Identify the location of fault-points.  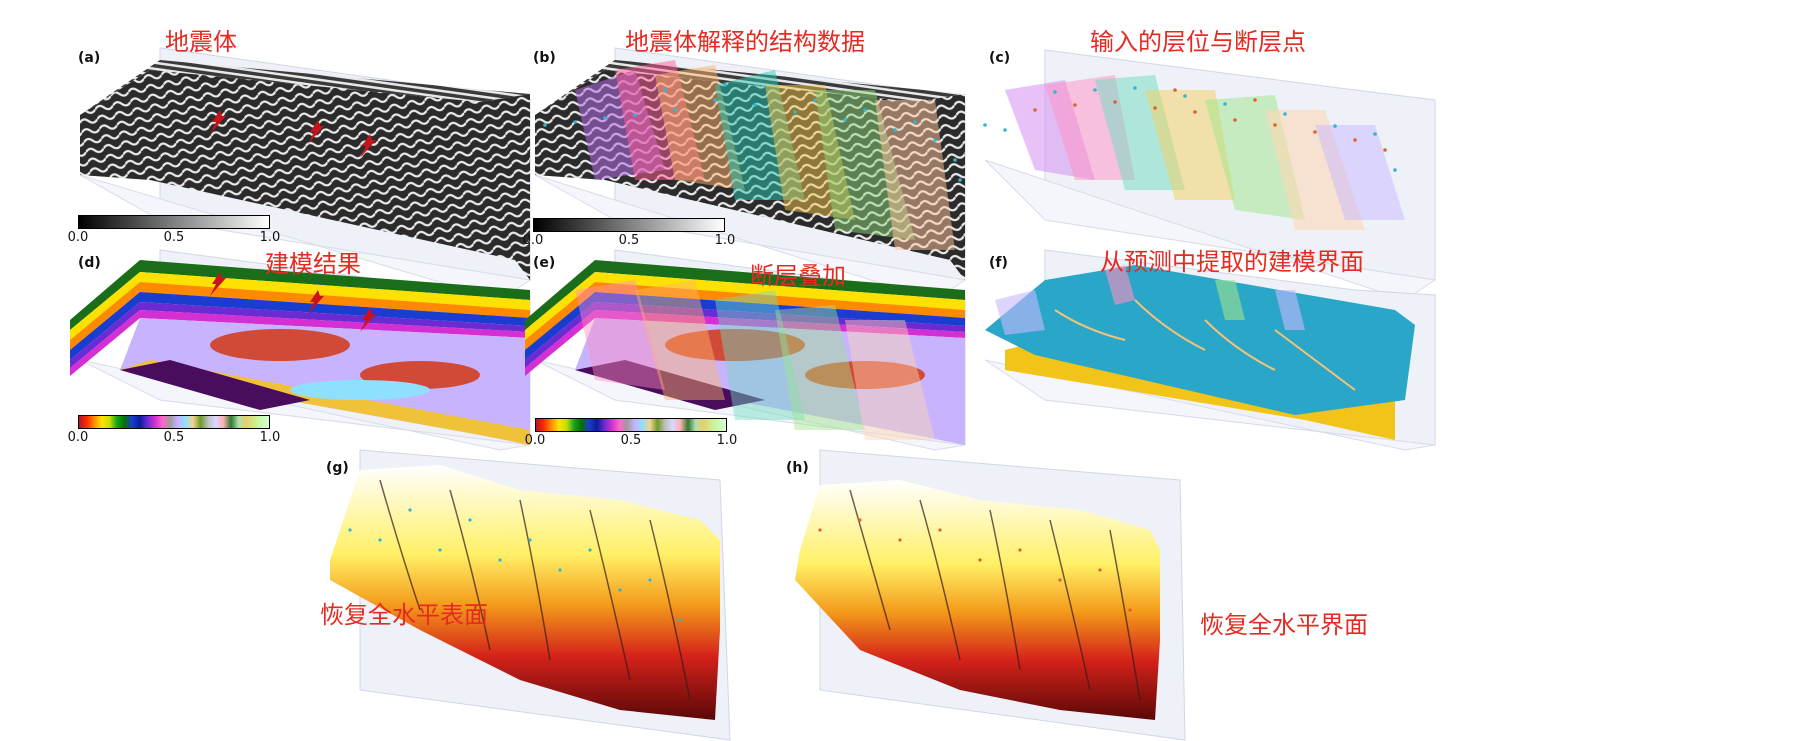
(1190, 129).